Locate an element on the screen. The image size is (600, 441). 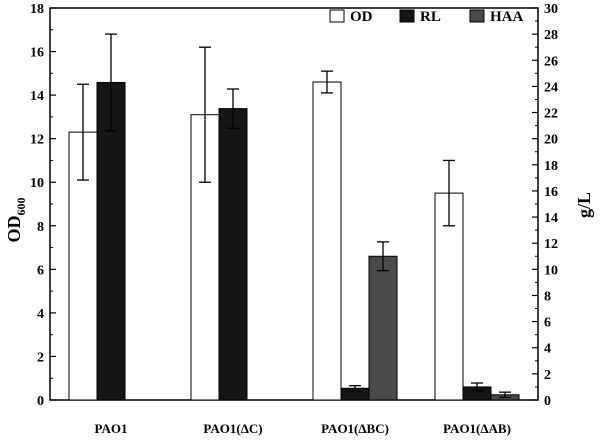
legend: OD RL HAA is located at coordinates (426, 17).